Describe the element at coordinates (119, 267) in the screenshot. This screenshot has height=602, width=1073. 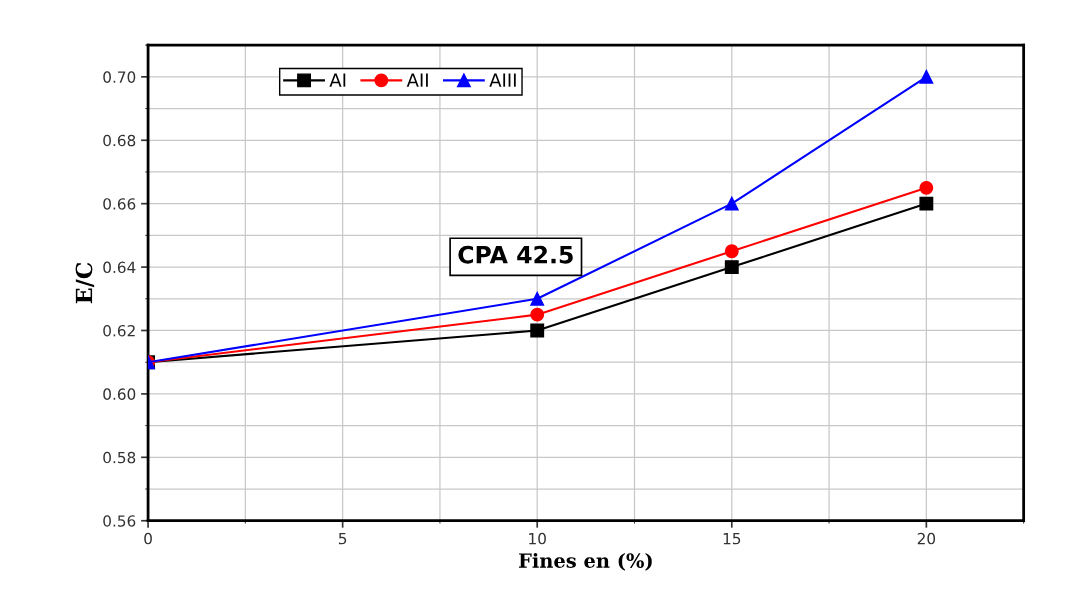
I see `y-tick-label: 0.64` at that location.